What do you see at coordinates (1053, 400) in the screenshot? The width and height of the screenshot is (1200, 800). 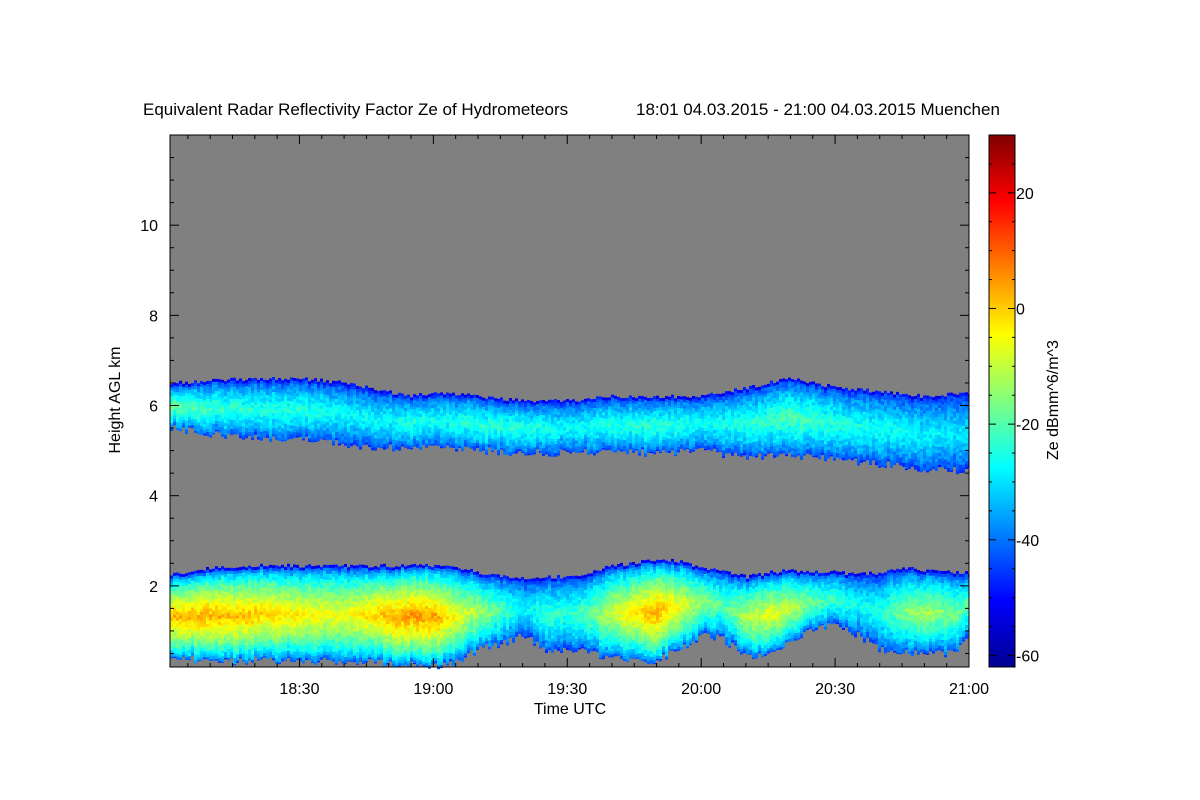 I see `colorbar-label: Ze dBmm^6/m^3` at bounding box center [1053, 400].